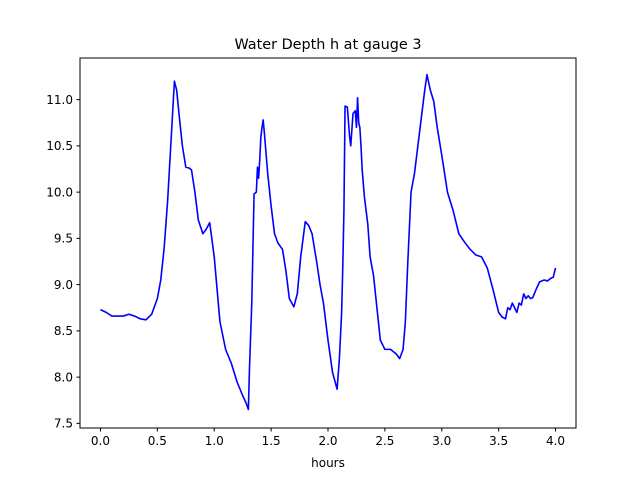 This screenshot has height=480, width=640. What do you see at coordinates (157, 441) in the screenshot?
I see `x-tick-label: 0.5` at bounding box center [157, 441].